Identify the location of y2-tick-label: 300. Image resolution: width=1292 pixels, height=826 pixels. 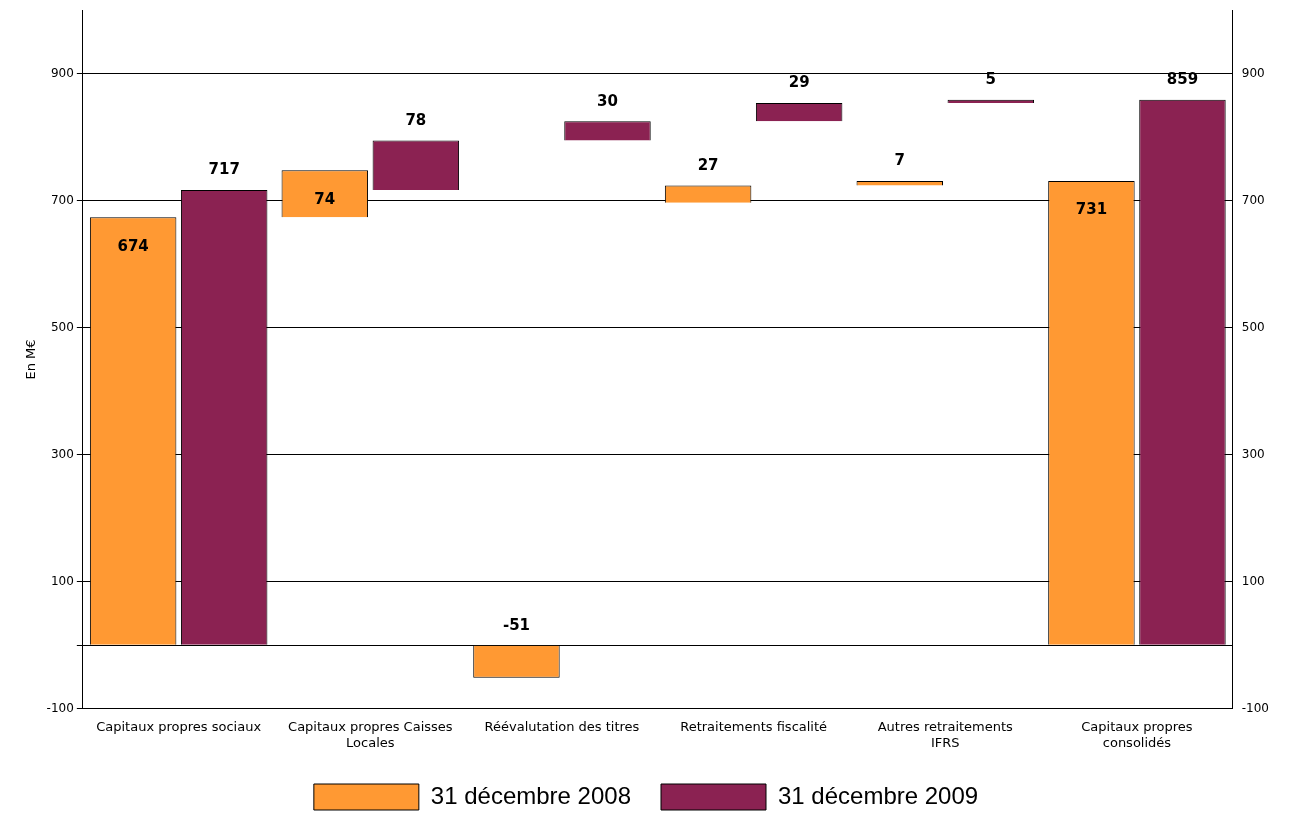
(1253, 453).